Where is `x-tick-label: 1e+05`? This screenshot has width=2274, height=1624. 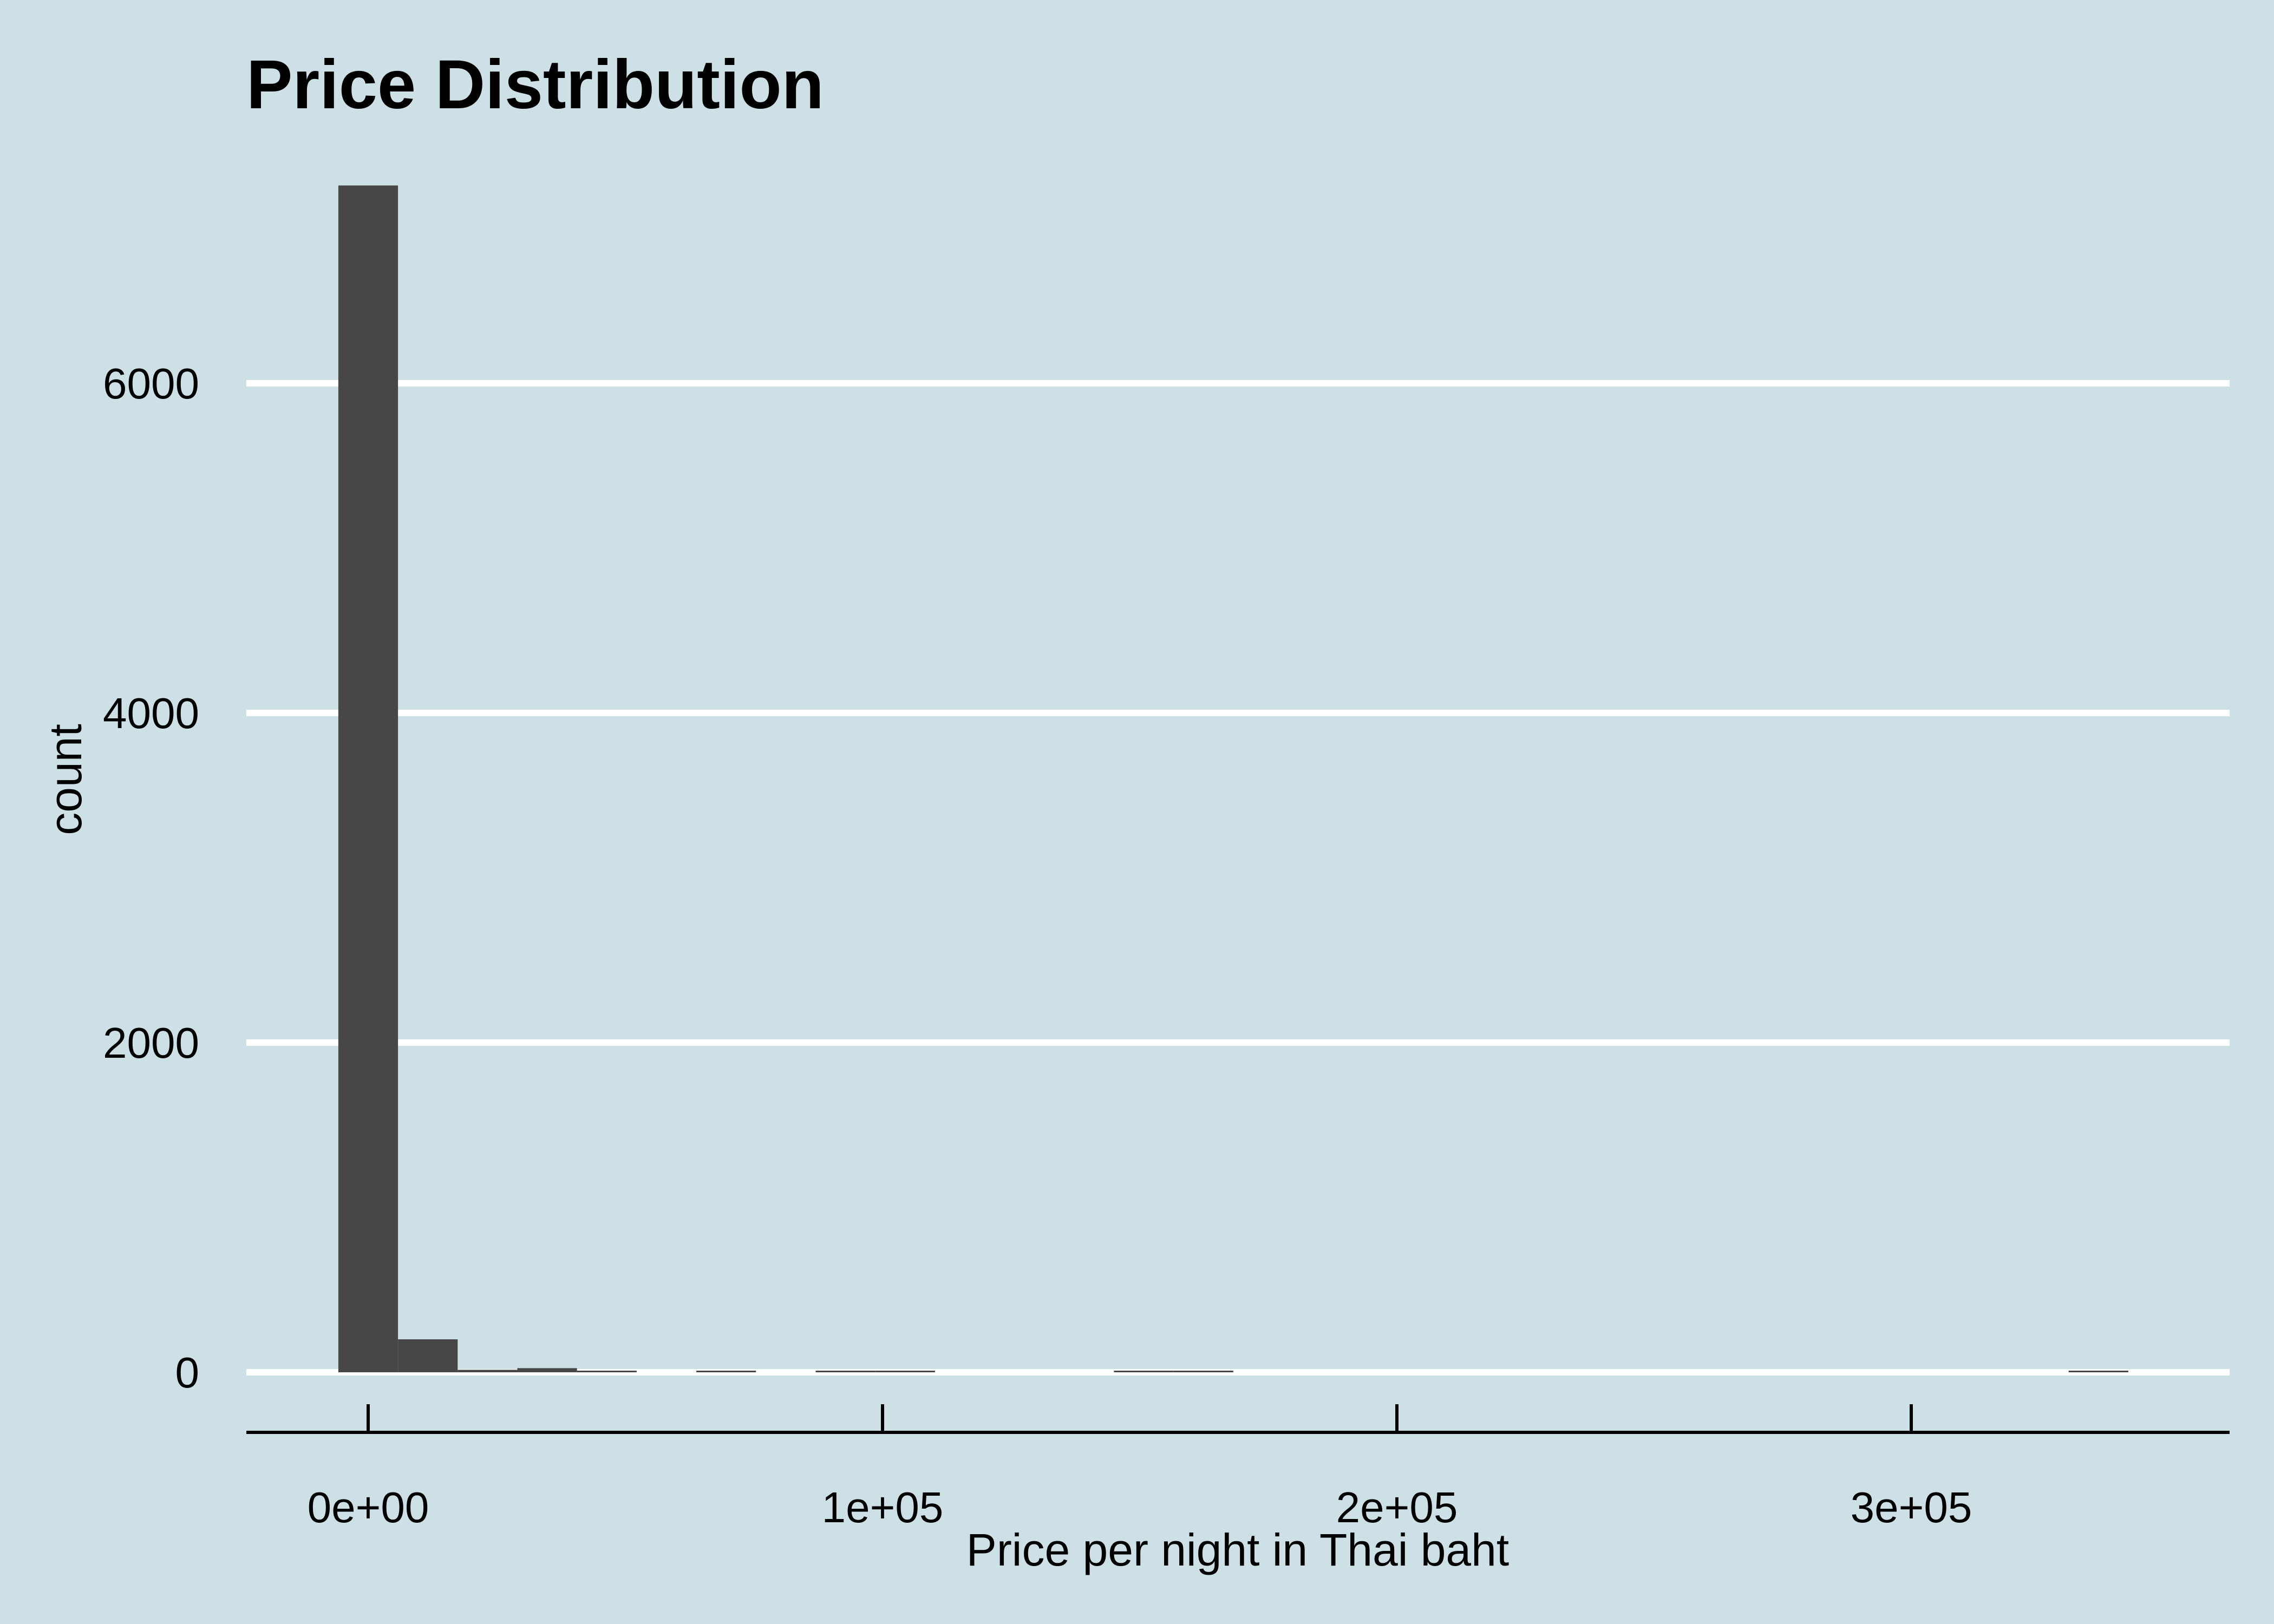 x-tick-label: 1e+05 is located at coordinates (883, 1507).